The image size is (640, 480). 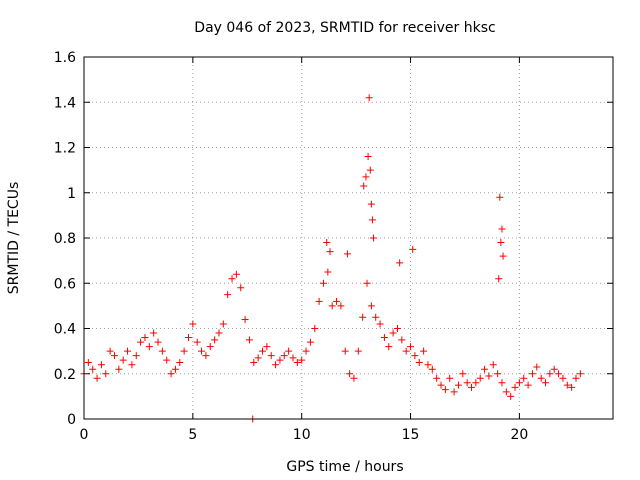 What do you see at coordinates (65, 239) in the screenshot?
I see `y-tick-label: 0.8` at bounding box center [65, 239].